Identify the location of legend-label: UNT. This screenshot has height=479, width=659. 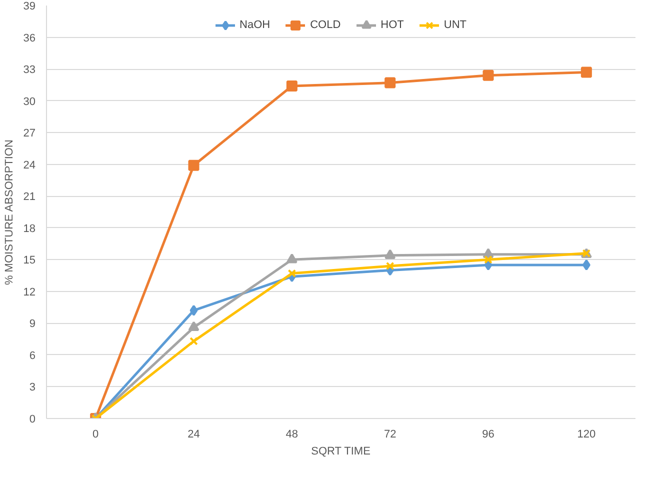
(455, 25).